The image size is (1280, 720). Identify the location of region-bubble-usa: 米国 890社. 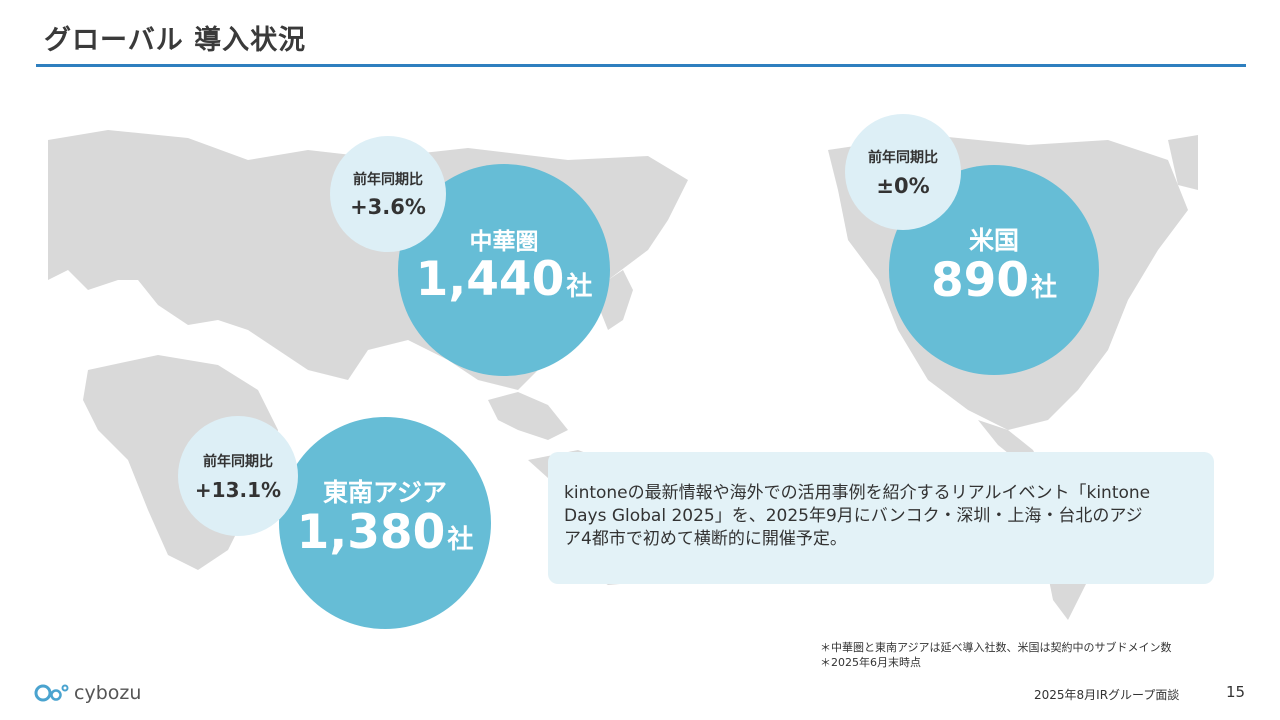
(994, 270).